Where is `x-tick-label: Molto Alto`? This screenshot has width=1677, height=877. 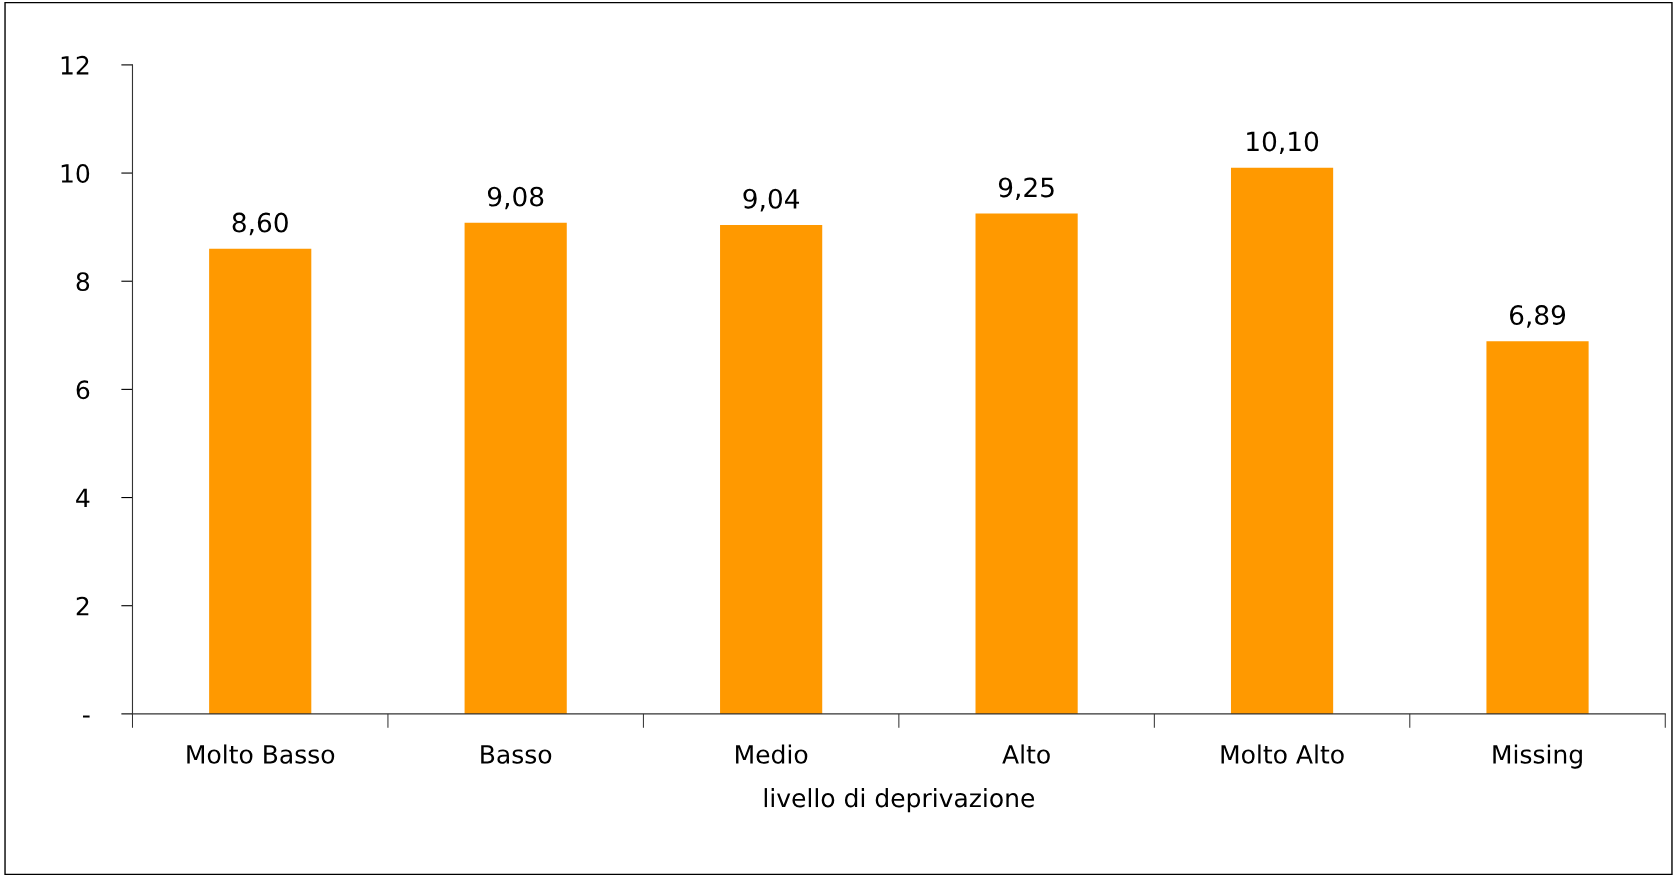
x-tick-label: Molto Alto is located at coordinates (1282, 754).